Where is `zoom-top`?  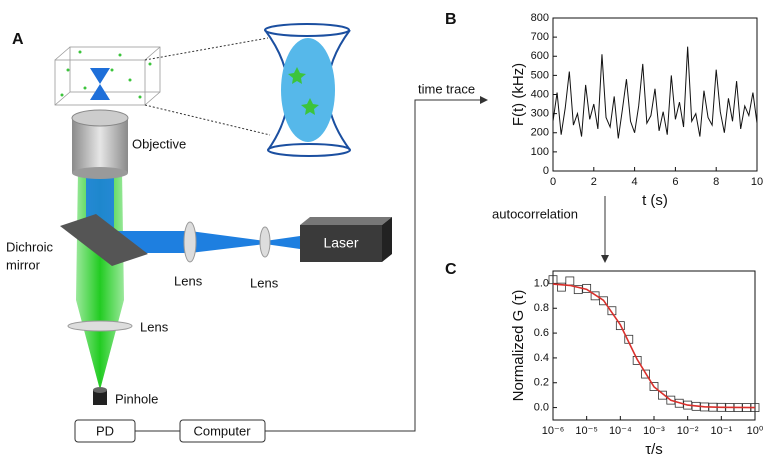 zoom-top is located at coordinates (307, 30).